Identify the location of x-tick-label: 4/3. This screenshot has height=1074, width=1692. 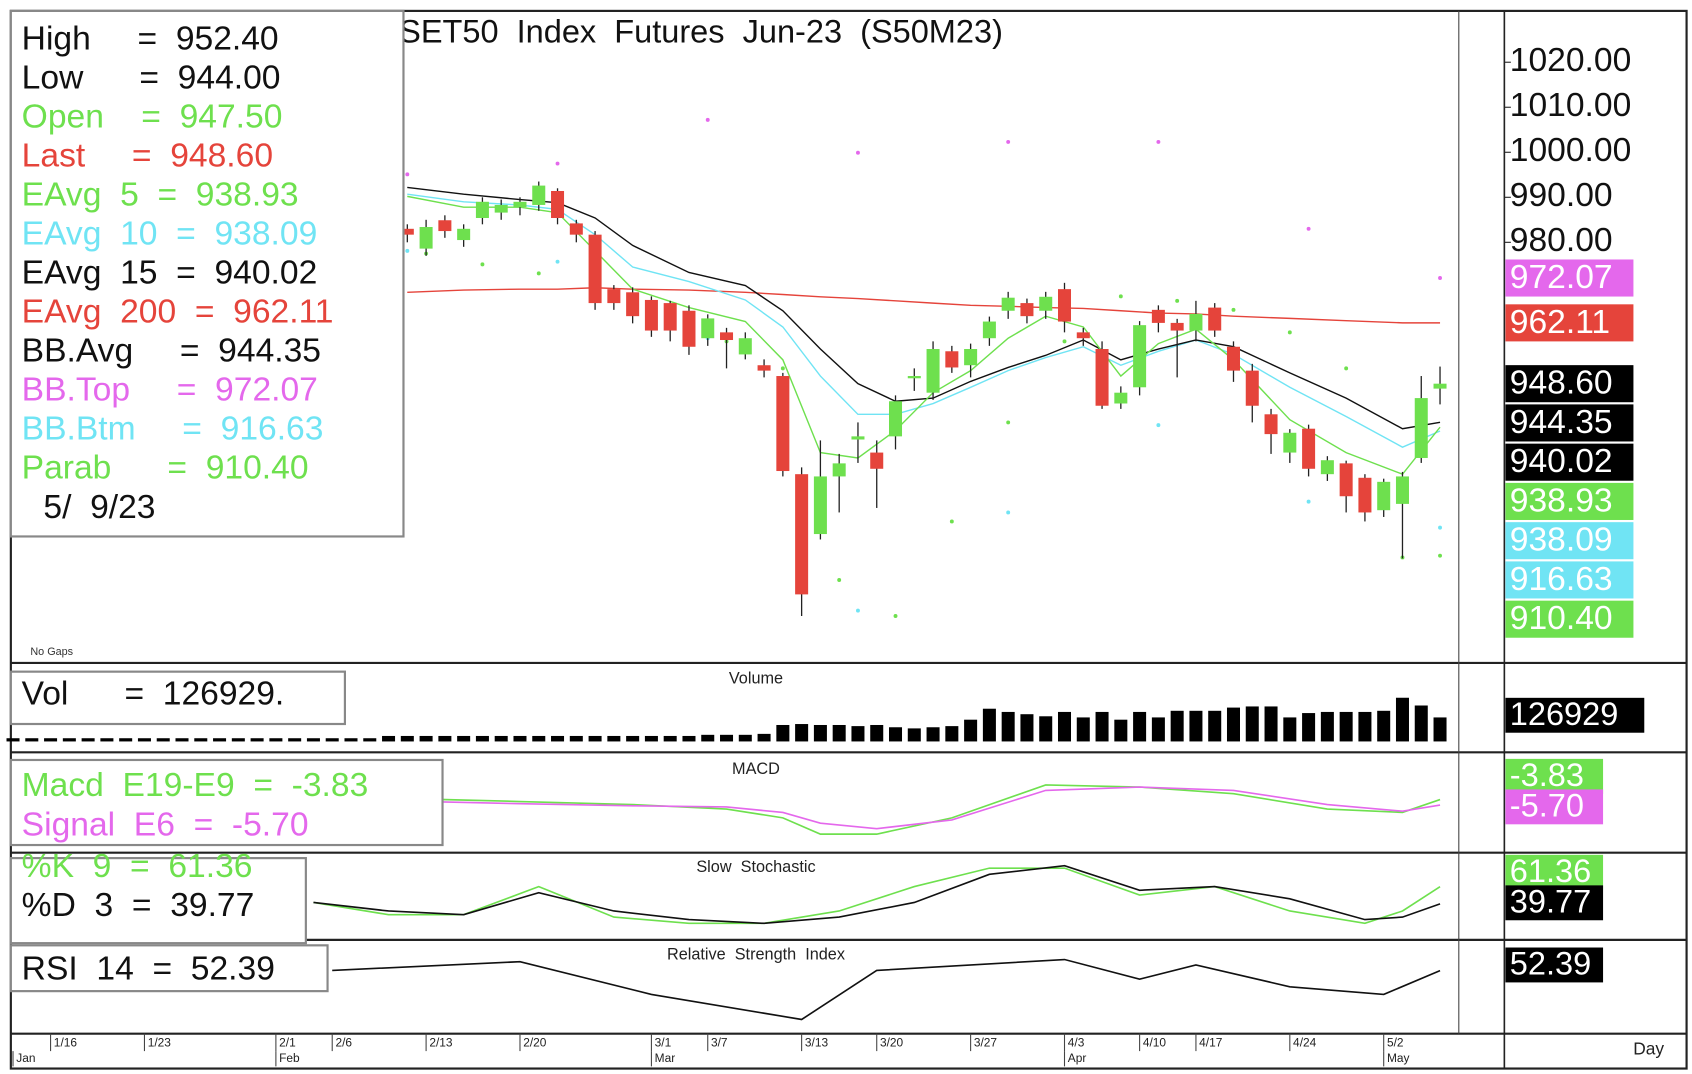
(1076, 1043).